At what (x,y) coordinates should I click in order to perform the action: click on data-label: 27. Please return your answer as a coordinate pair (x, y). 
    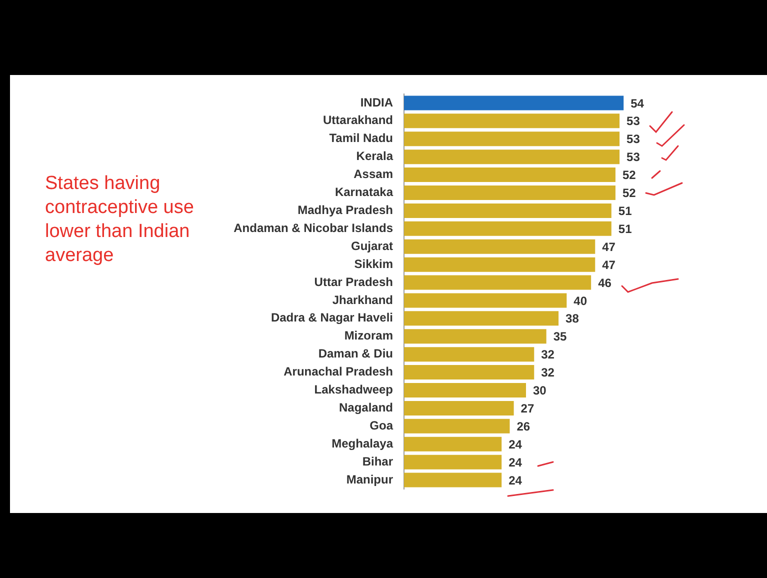
    Looking at the image, I should click on (527, 409).